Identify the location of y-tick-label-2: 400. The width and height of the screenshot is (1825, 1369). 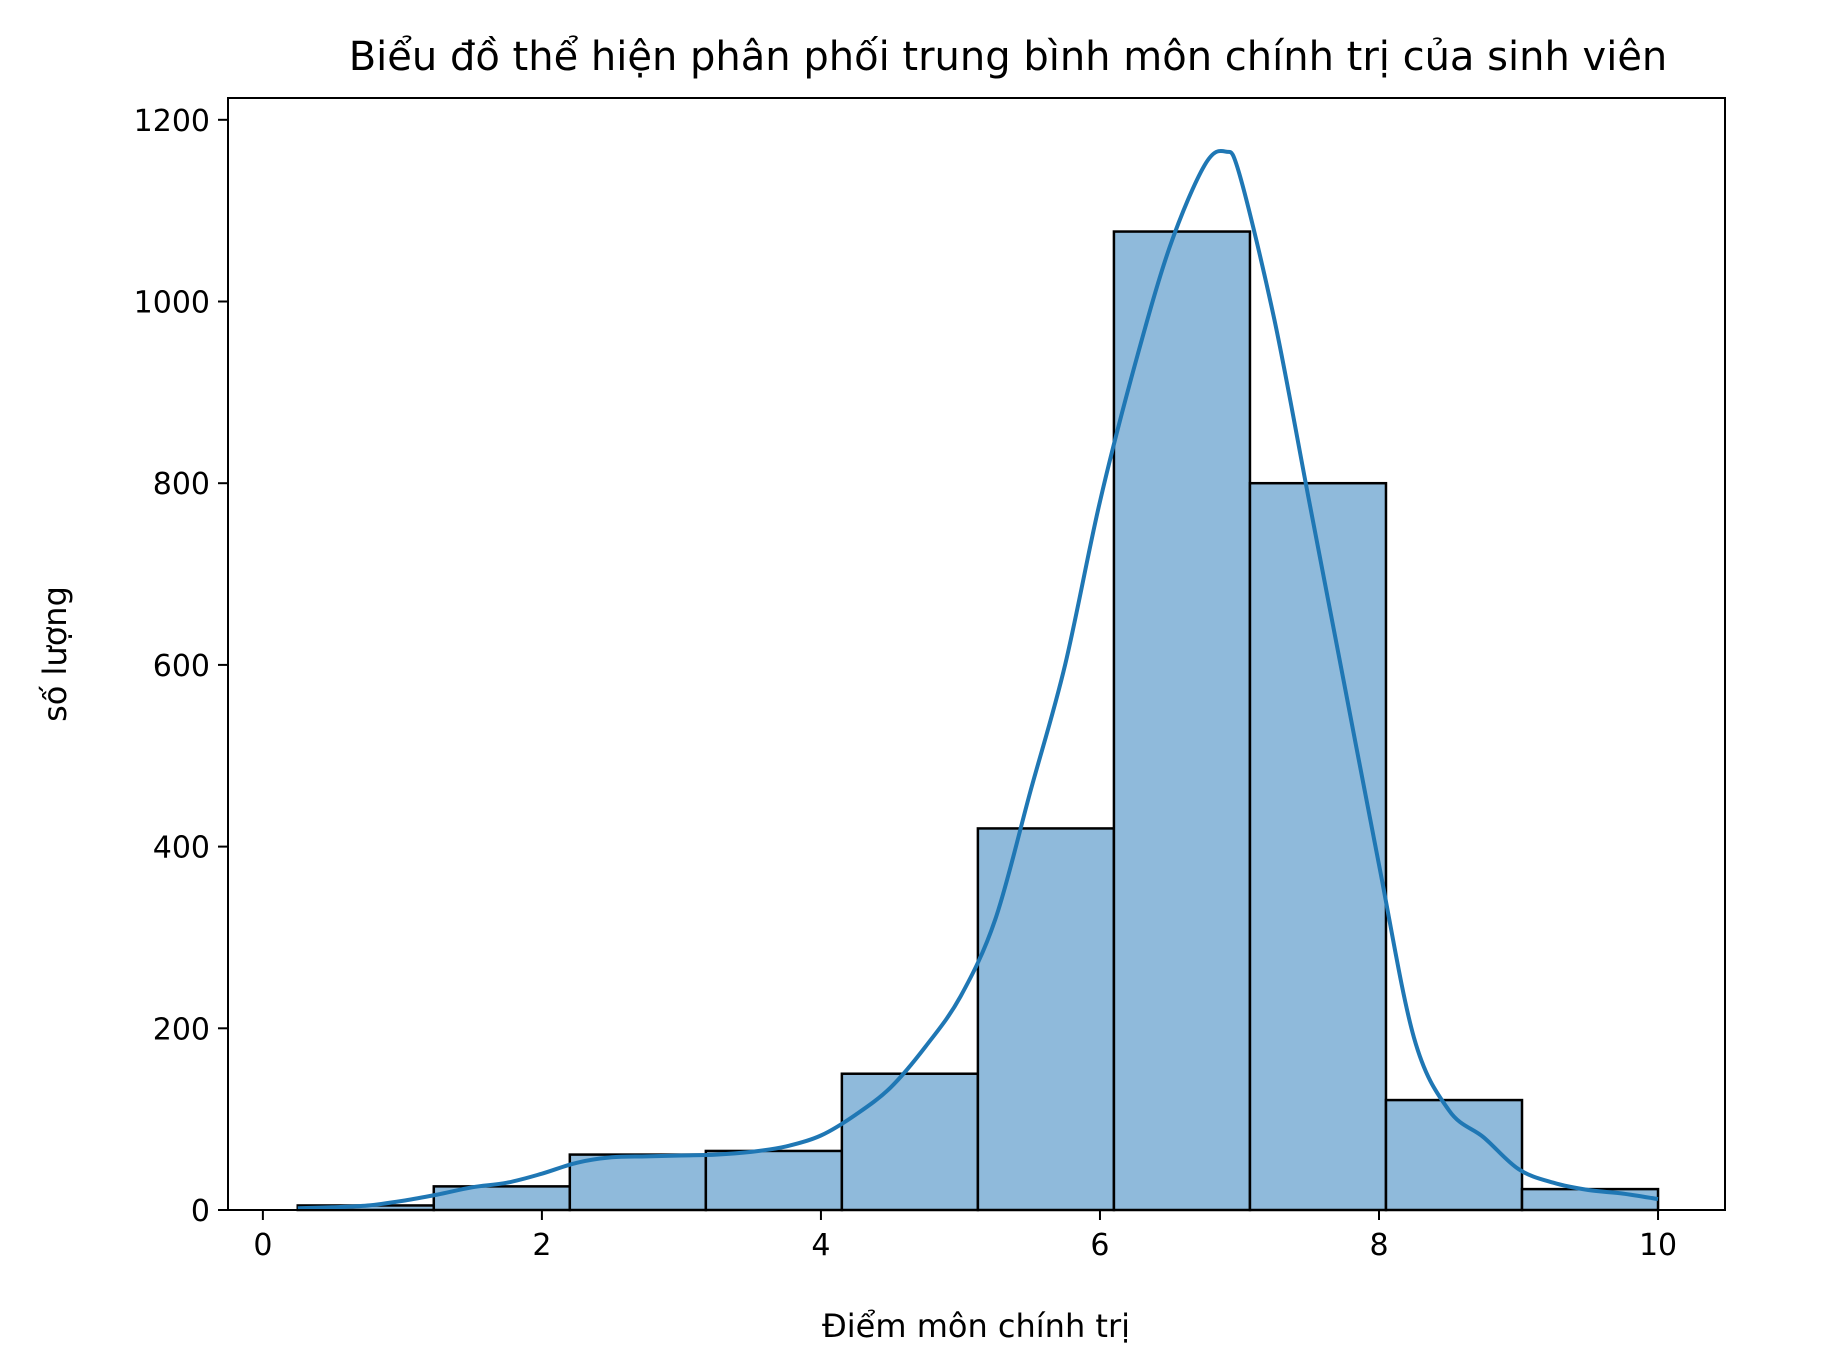
(181, 848).